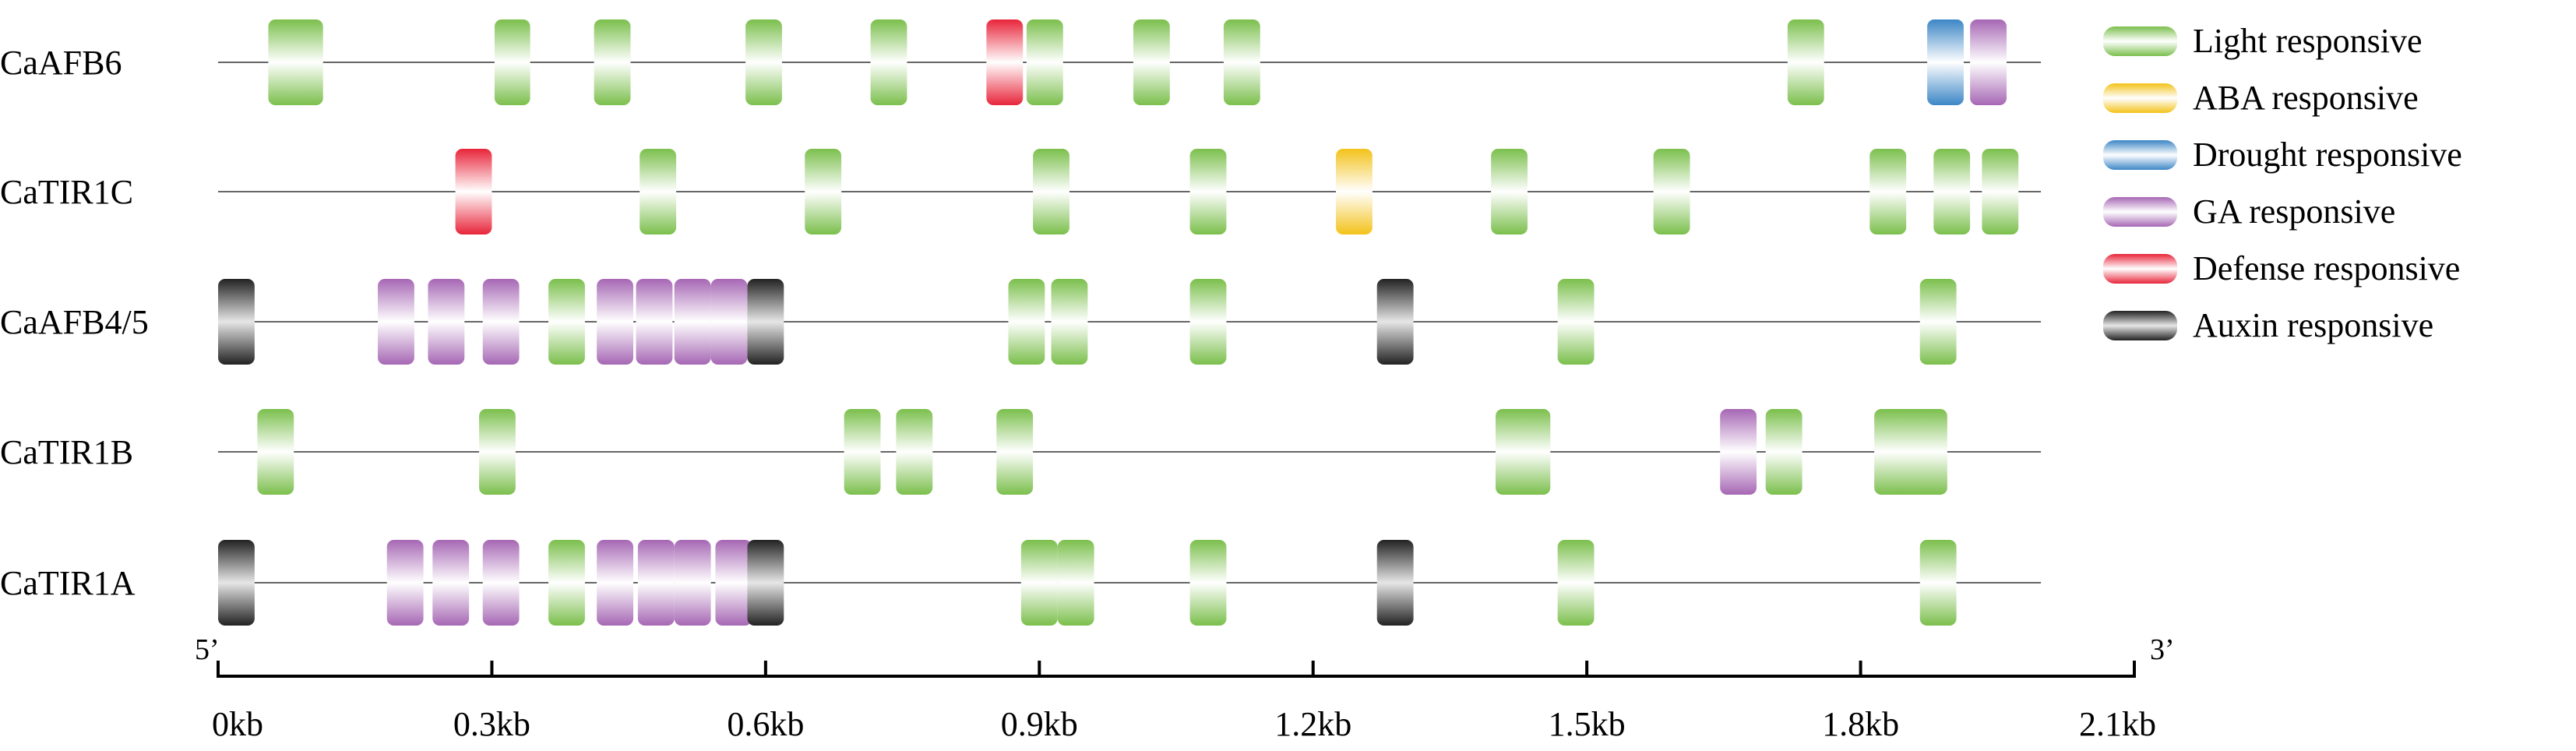  I want to click on legend-item: Auxin responsive, so click(2268, 325).